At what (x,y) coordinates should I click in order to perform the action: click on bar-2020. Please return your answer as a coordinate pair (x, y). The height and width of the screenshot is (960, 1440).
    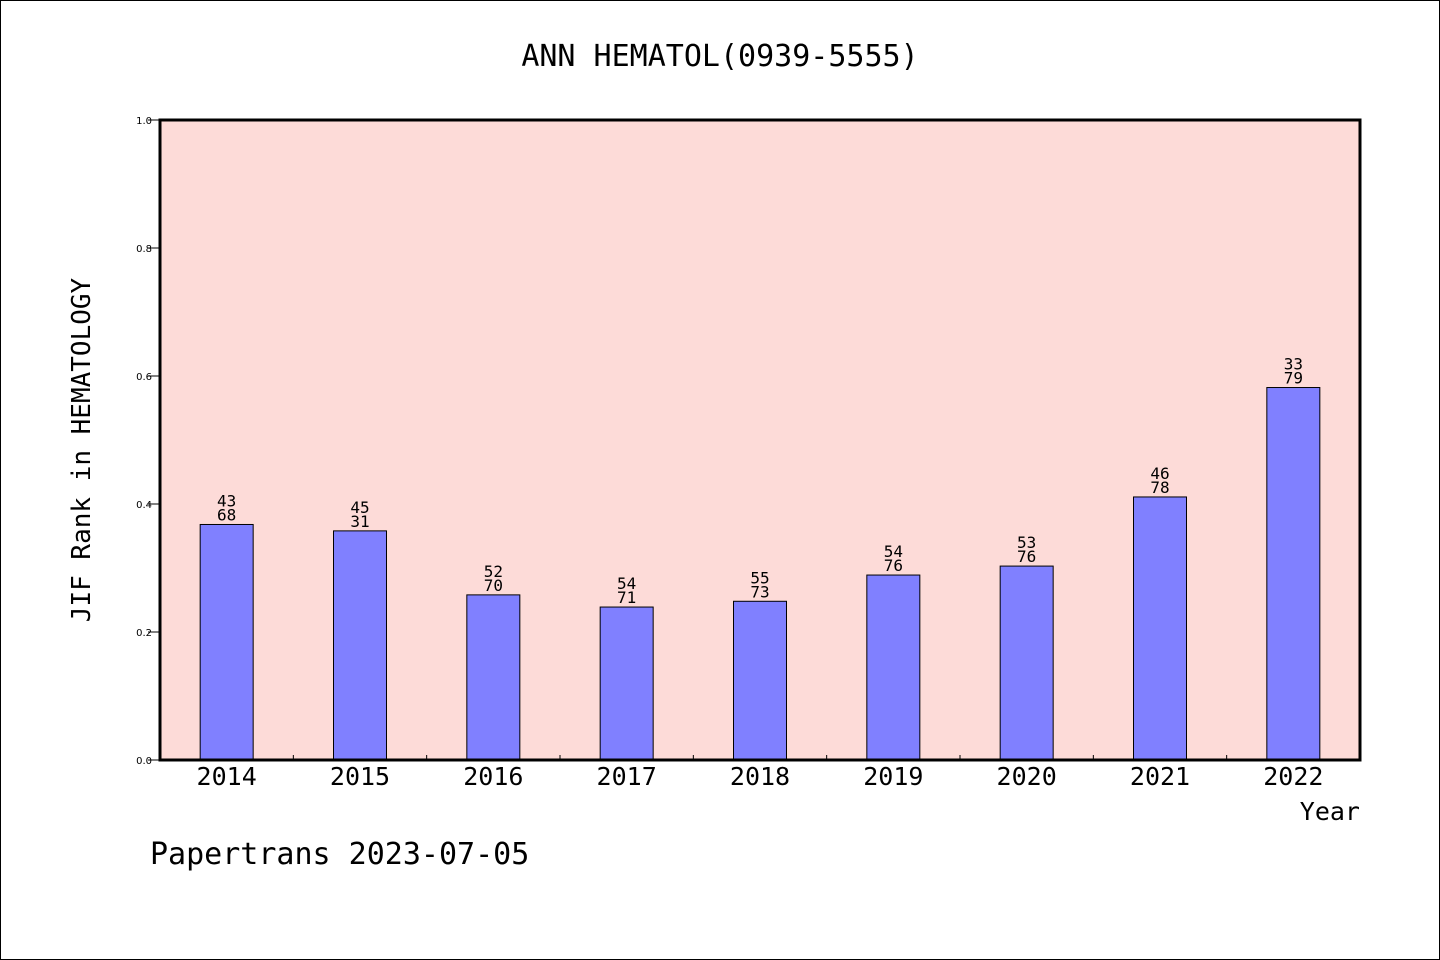
    Looking at the image, I should click on (1026, 663).